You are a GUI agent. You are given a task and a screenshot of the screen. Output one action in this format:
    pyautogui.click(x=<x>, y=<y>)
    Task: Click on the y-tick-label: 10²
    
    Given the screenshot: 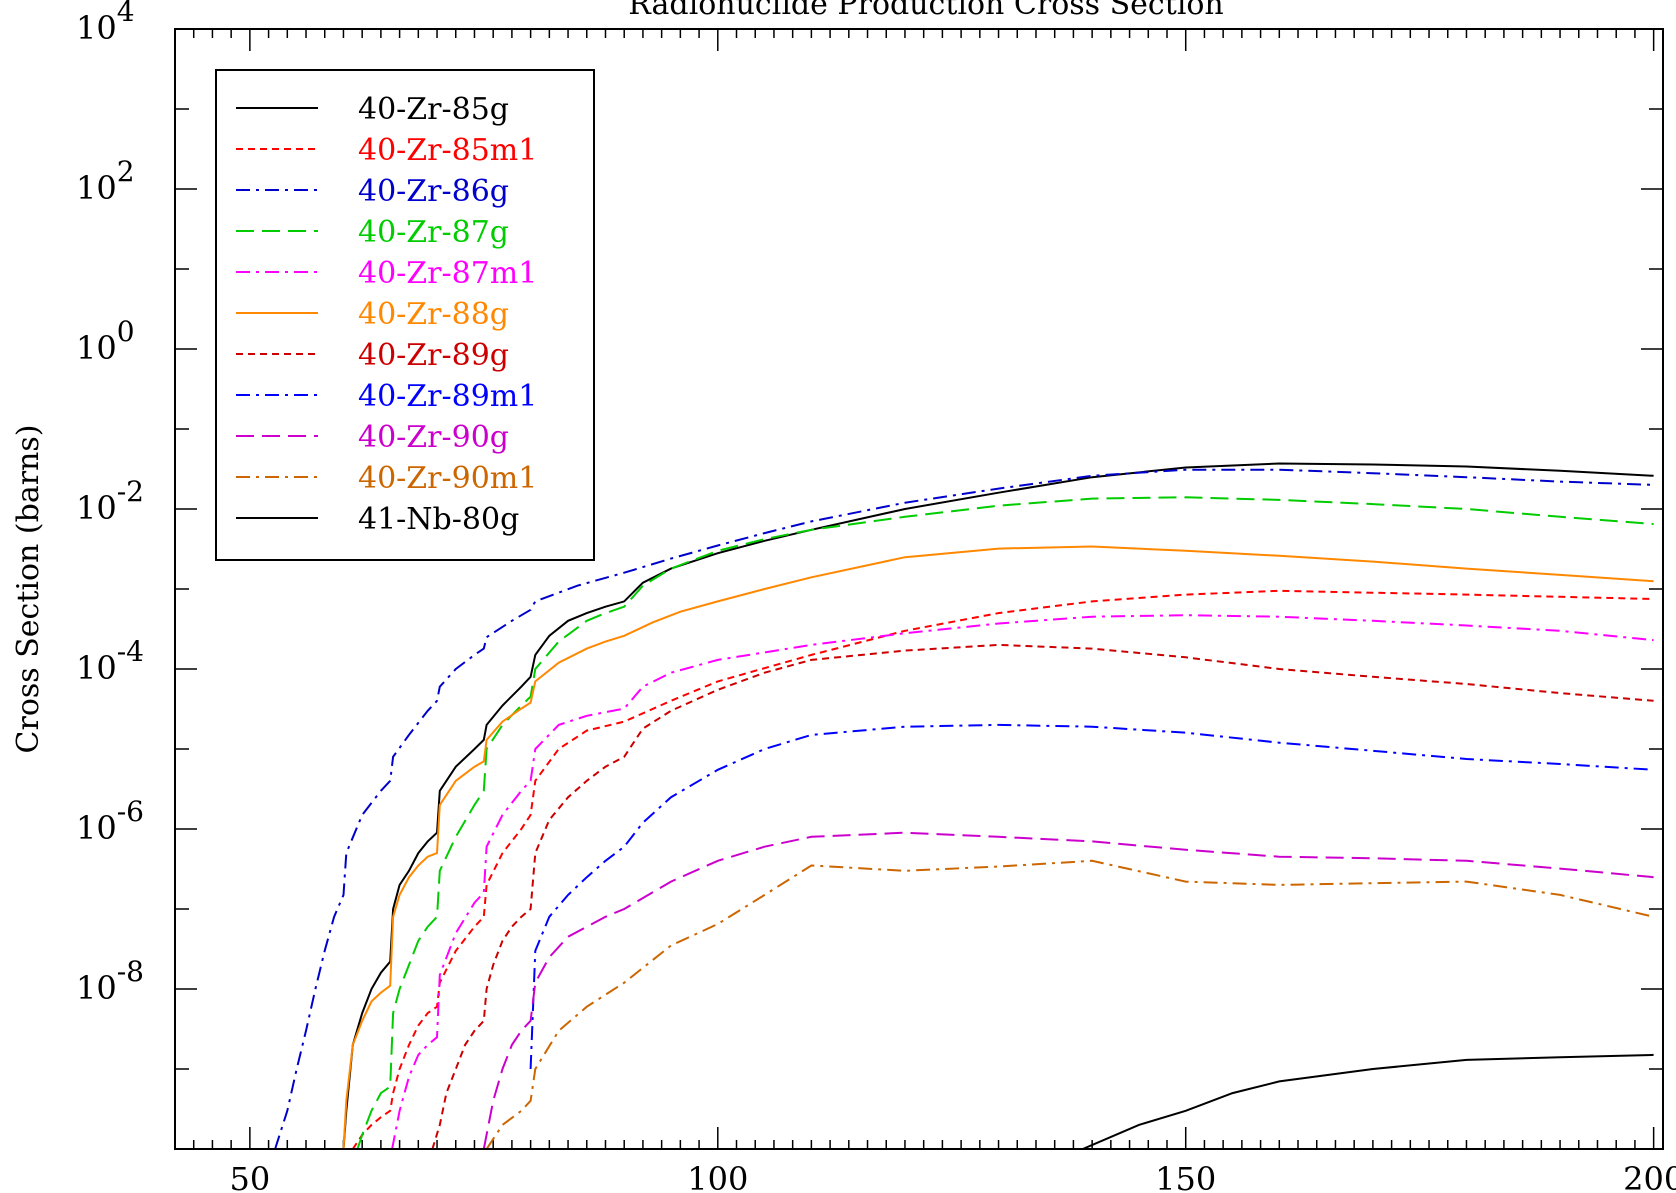 What is the action you would take?
    pyautogui.click(x=105, y=181)
    